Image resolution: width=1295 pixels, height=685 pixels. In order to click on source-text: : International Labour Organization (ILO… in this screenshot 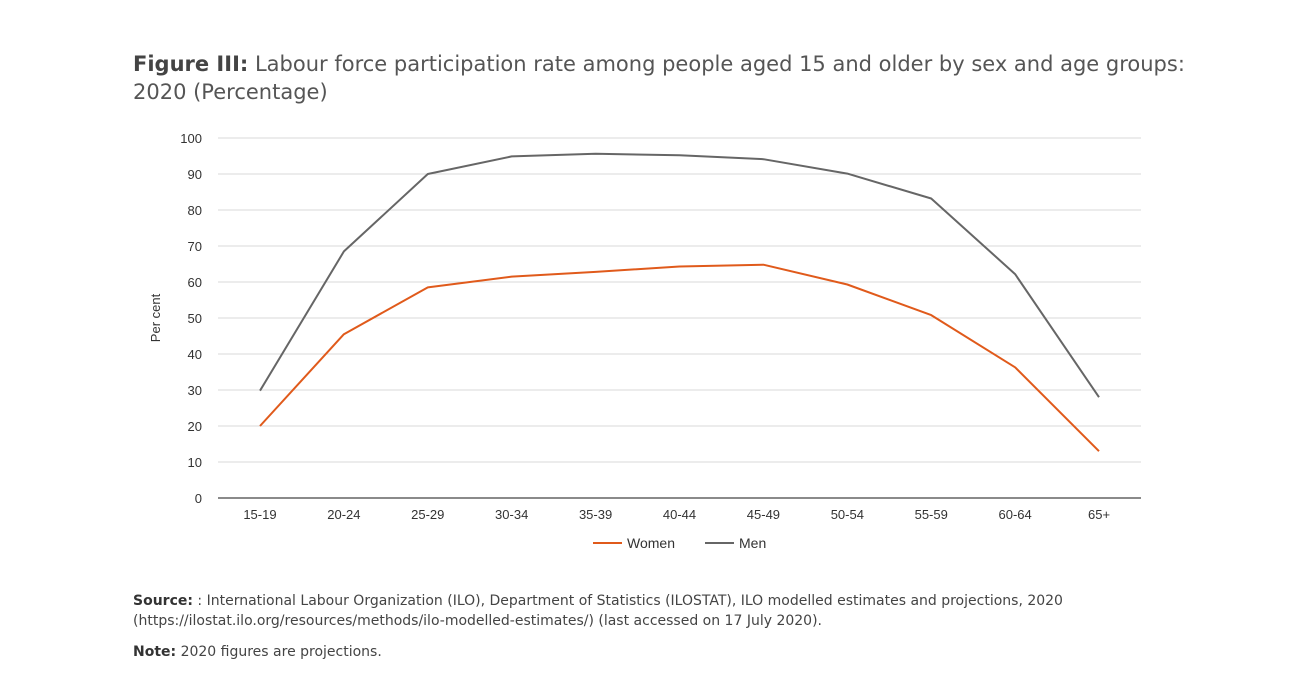, I will do `click(598, 611)`.